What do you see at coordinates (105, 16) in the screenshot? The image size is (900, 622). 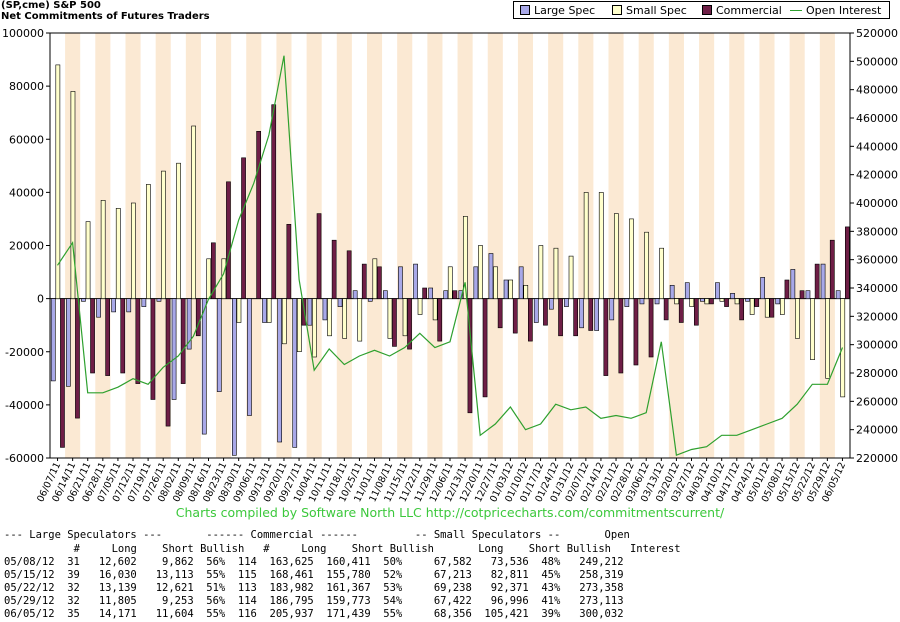 I see `chart-subtitle: Net Commitments of Futures Traders` at bounding box center [105, 16].